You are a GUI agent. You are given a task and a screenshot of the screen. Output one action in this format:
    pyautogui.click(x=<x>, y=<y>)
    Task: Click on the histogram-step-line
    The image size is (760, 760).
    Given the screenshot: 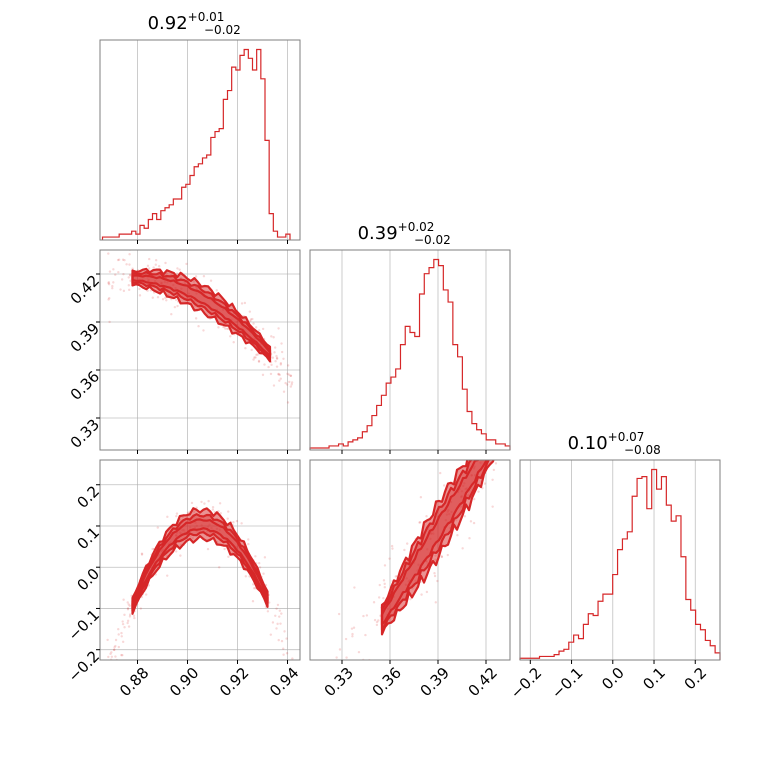 What is the action you would take?
    pyautogui.click(x=620, y=564)
    